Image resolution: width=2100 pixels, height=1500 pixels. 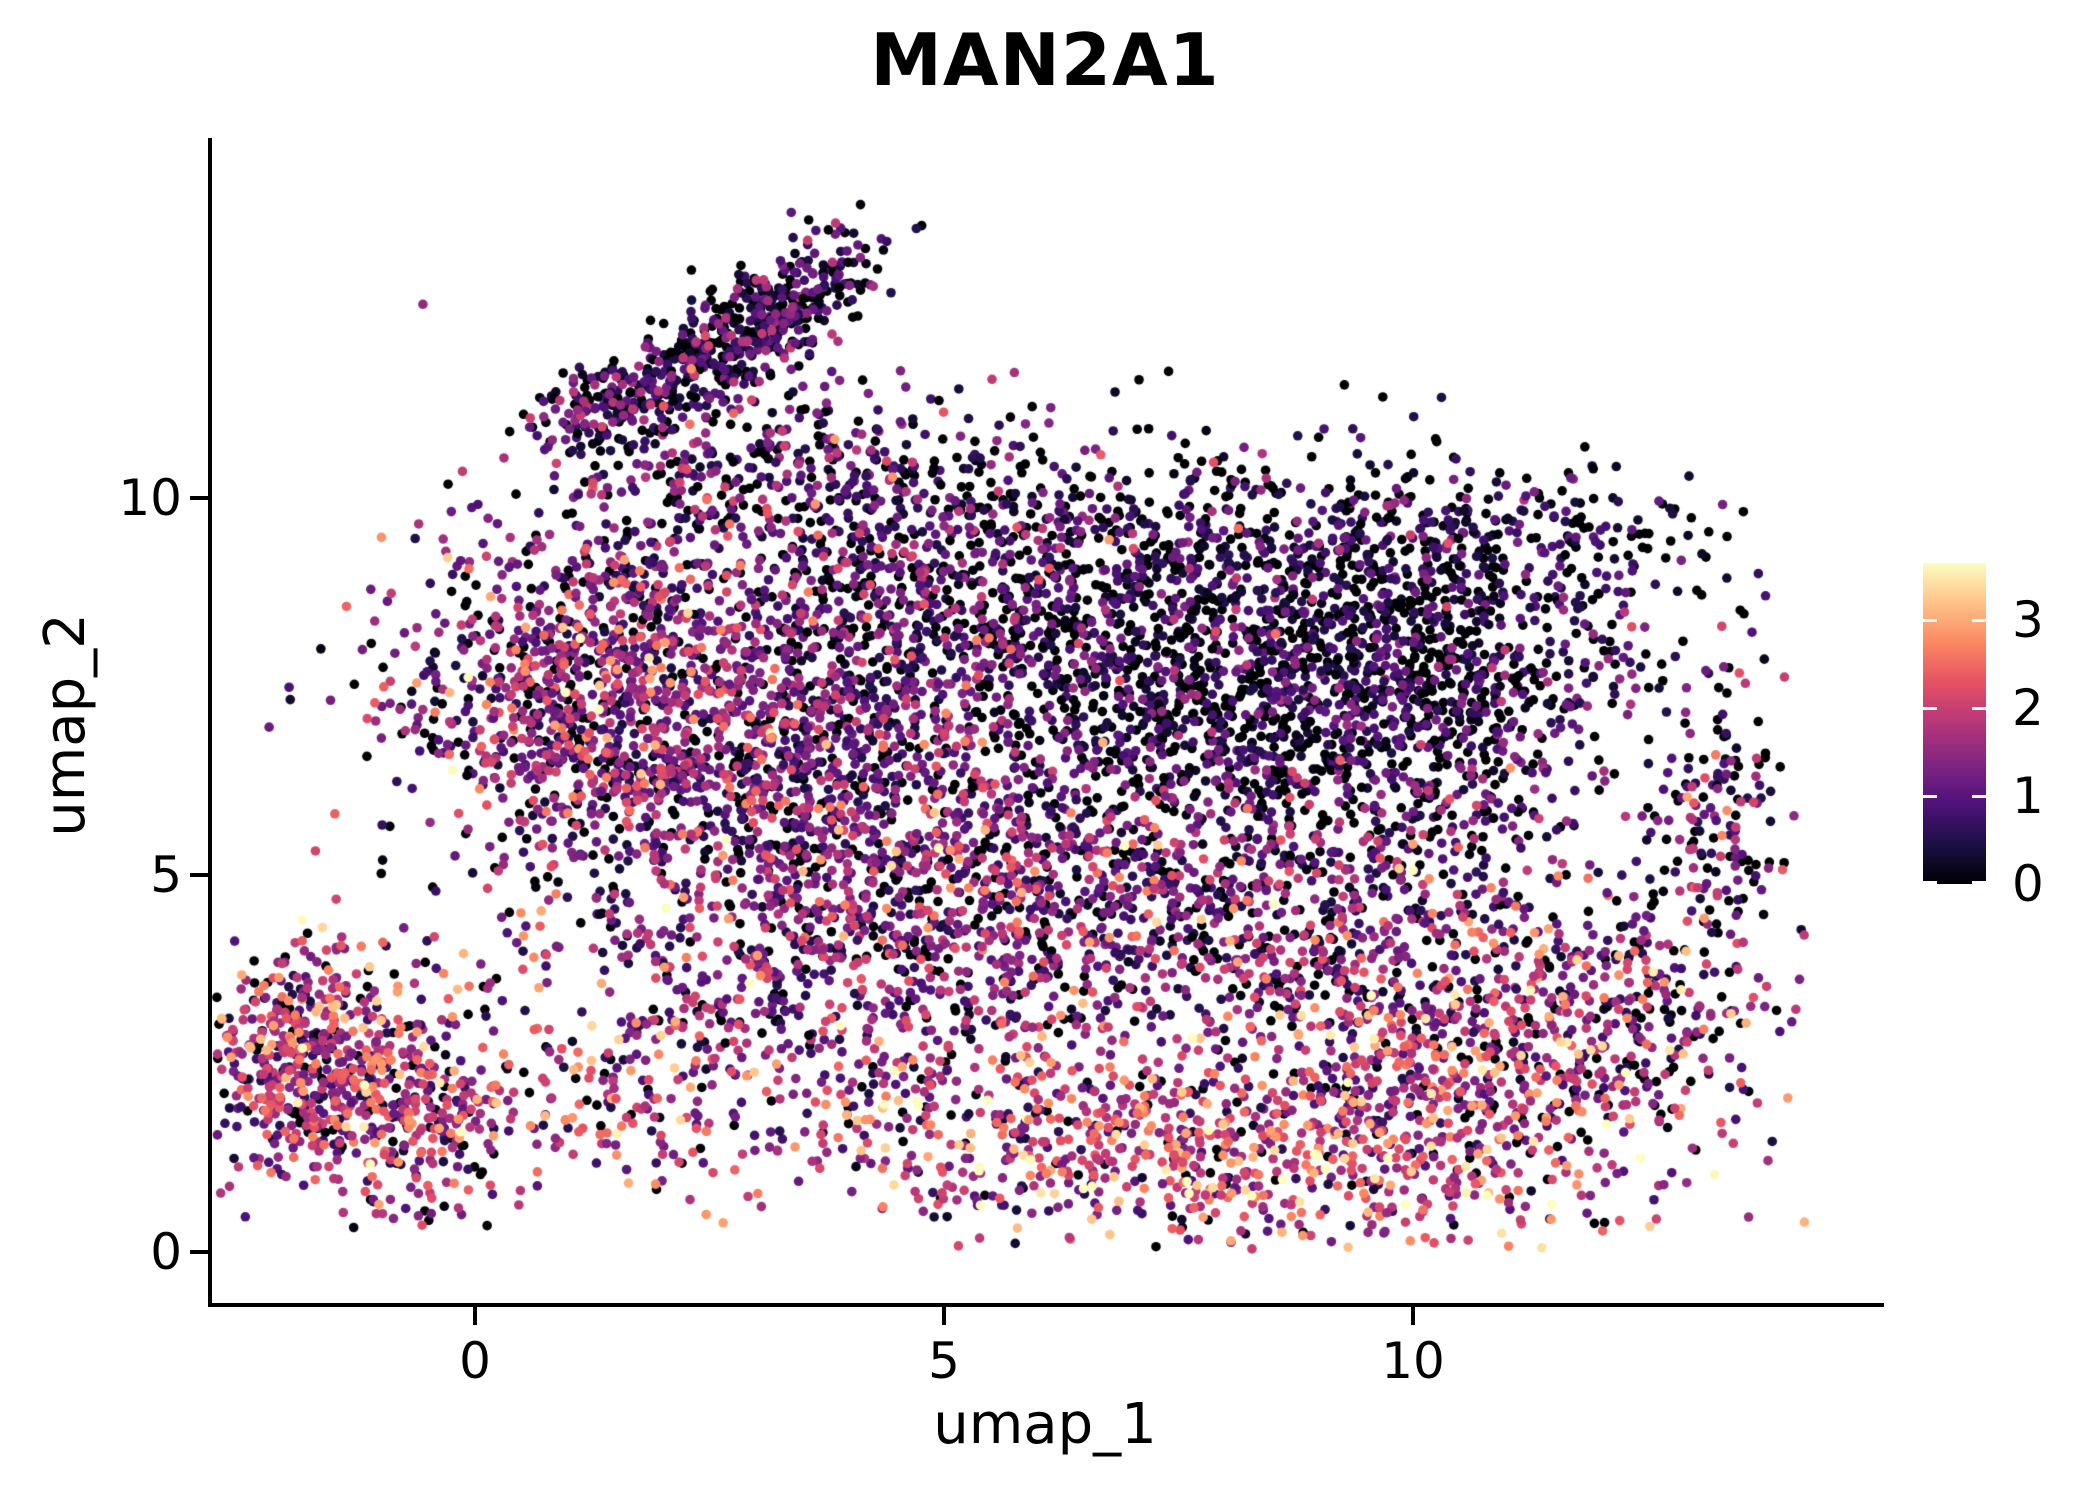 I want to click on y-tick-label: 0, so click(x=166, y=1252).